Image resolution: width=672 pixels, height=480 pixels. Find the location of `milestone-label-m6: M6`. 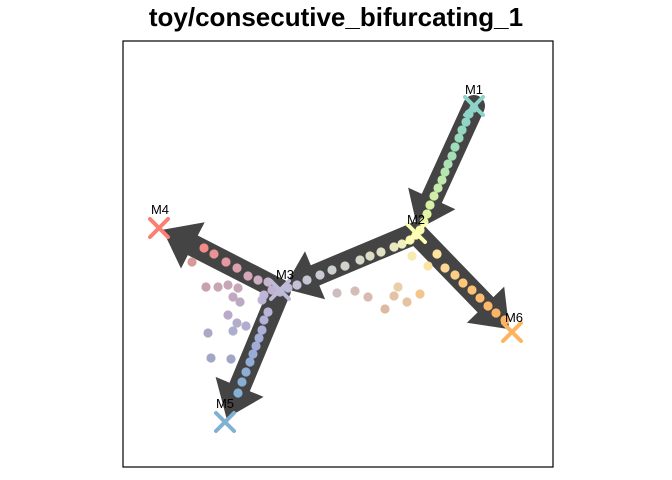

milestone-label-m6: M6 is located at coordinates (514, 317).